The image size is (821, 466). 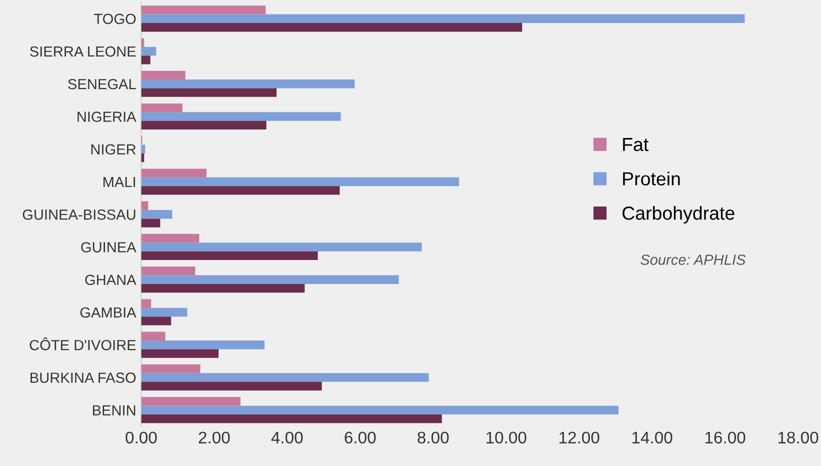 What do you see at coordinates (107, 117) in the screenshot?
I see `y-tick-label: NIGERIA` at bounding box center [107, 117].